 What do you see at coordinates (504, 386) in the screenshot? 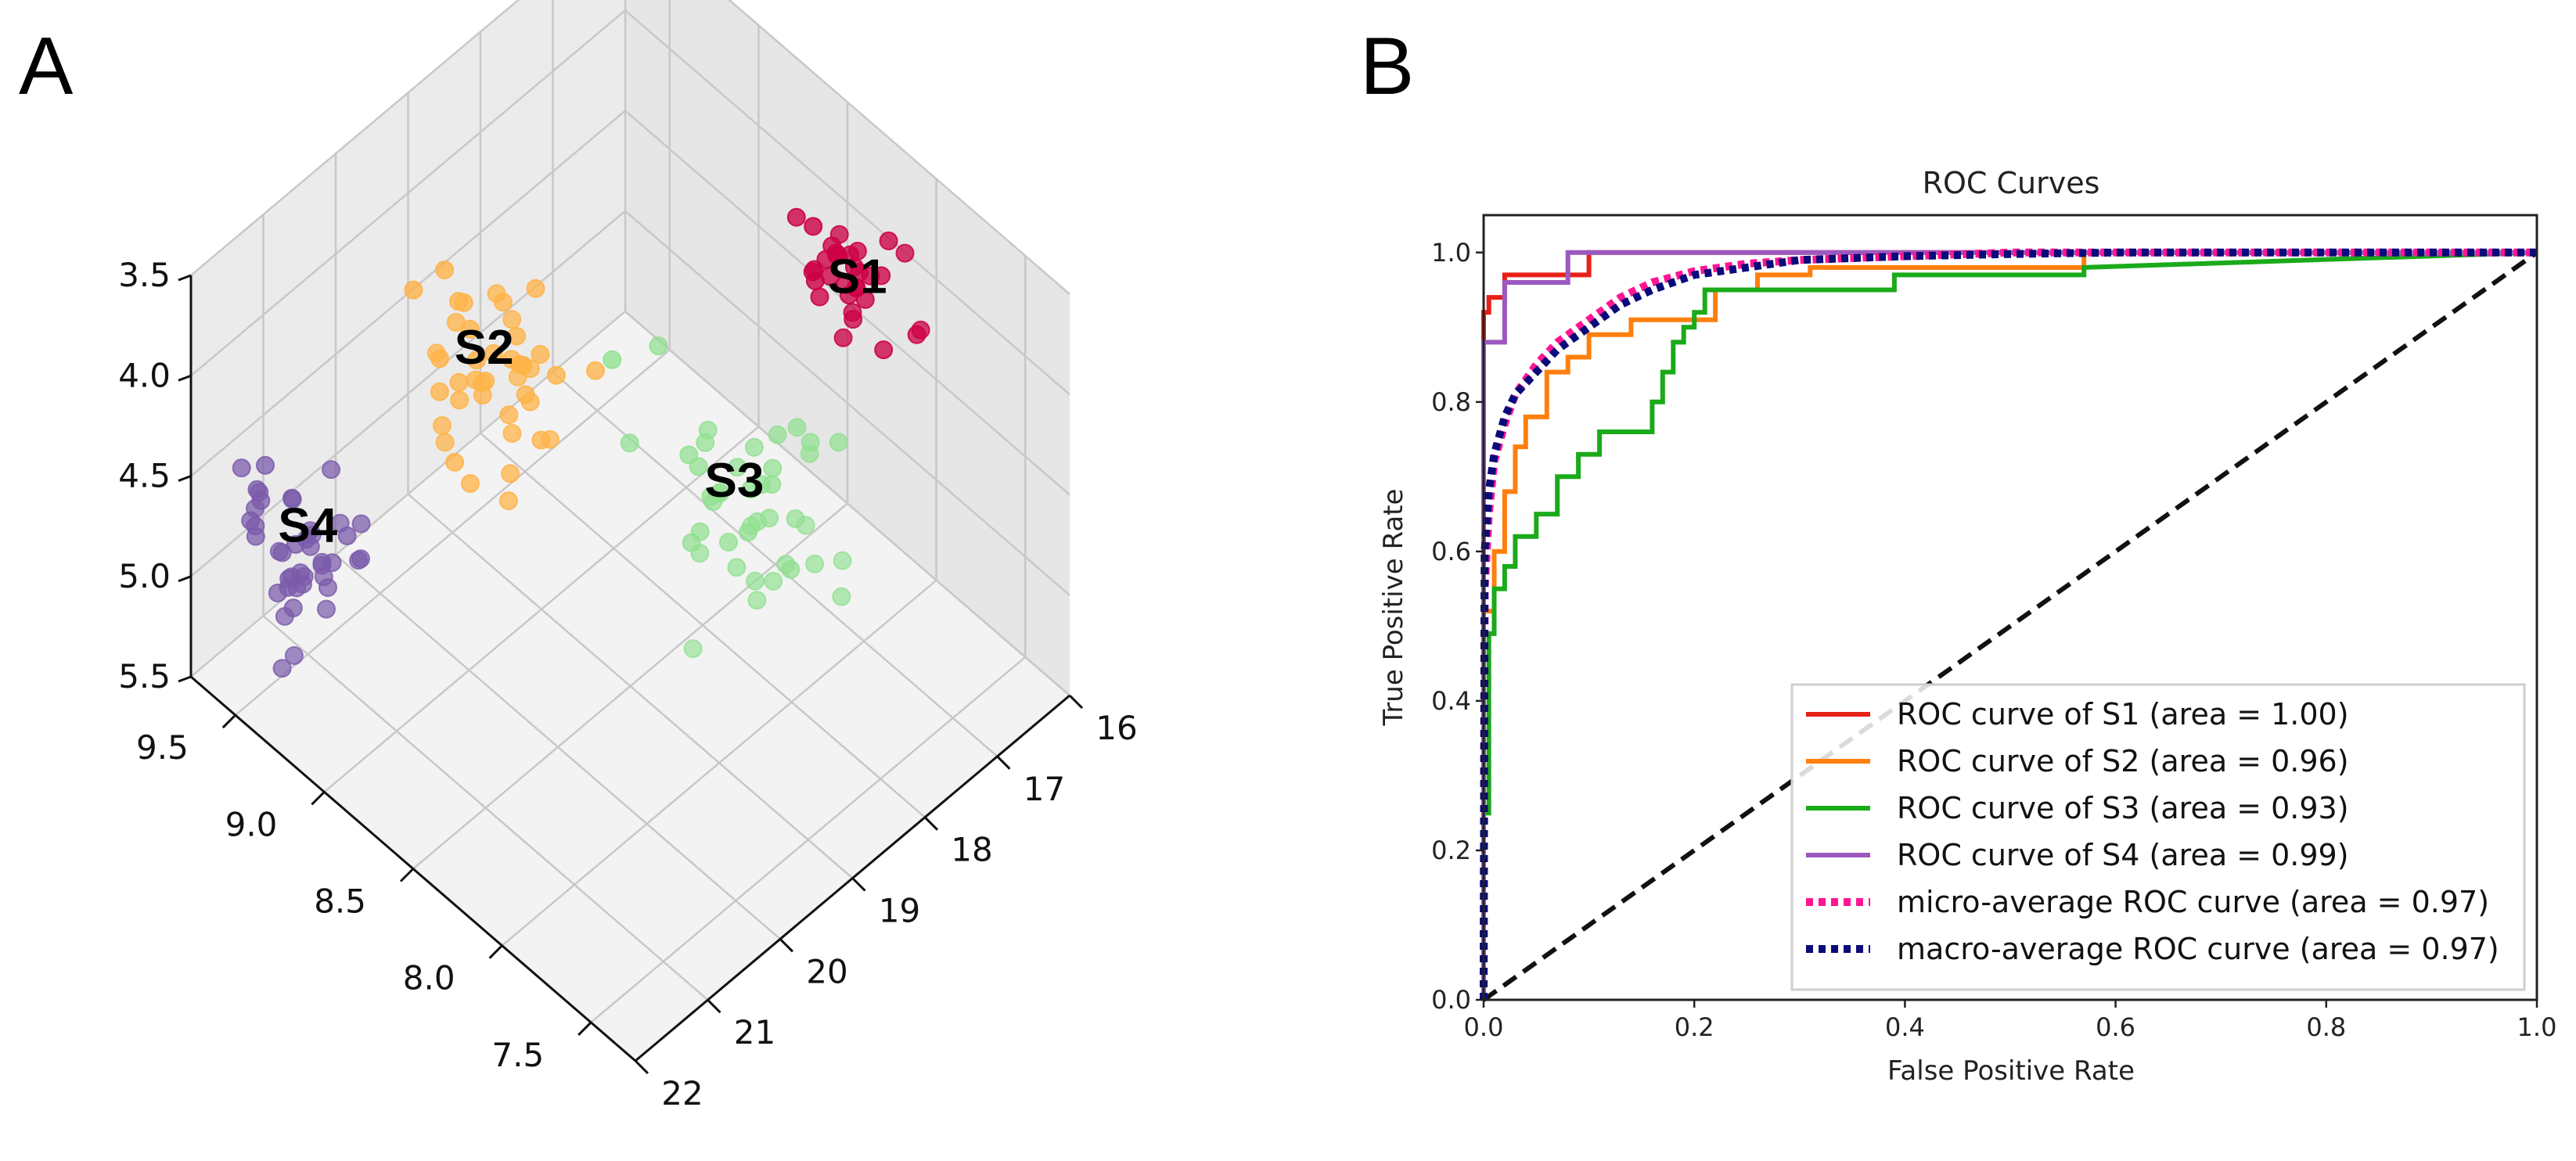
I see `cluster-s2-points` at bounding box center [504, 386].